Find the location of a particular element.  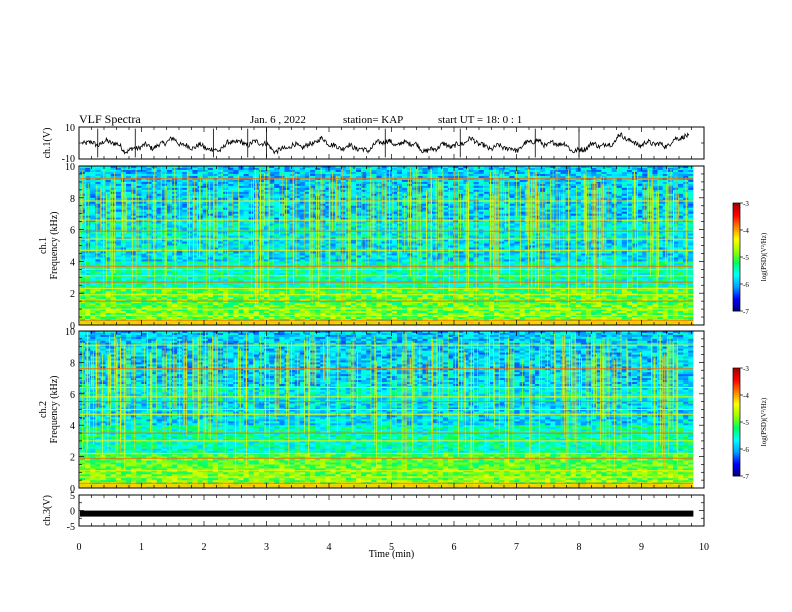

station-label: station= KAP is located at coordinates (373, 120).